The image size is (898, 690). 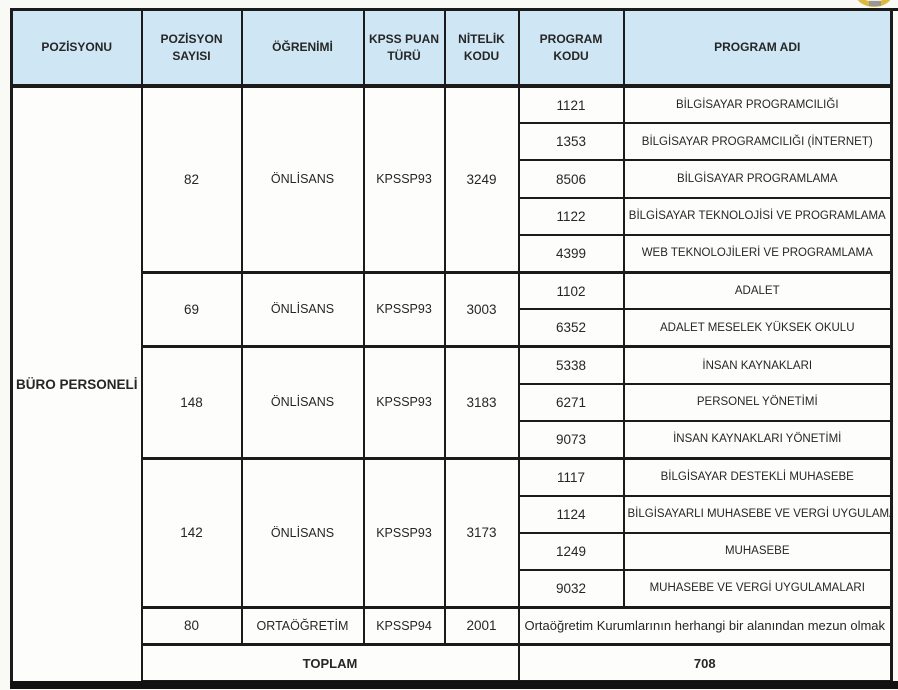 I want to click on program-code-cell: 6352, so click(x=571, y=328).